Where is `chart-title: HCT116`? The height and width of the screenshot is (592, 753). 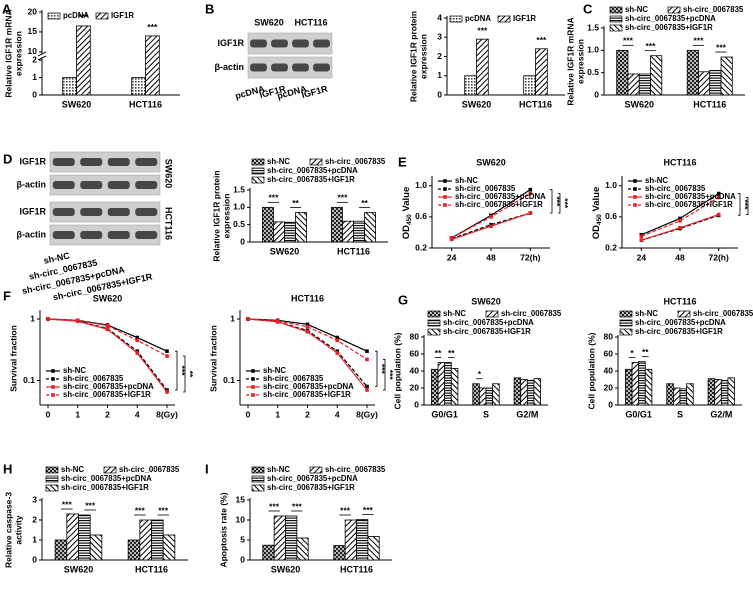 chart-title: HCT116 is located at coordinates (679, 162).